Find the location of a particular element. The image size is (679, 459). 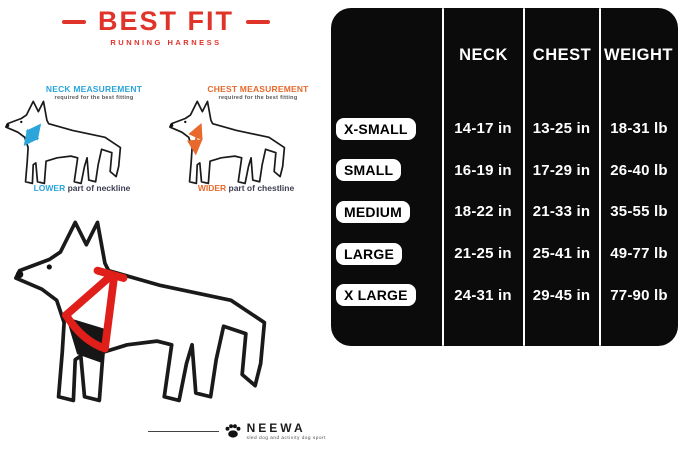

chest-value: 13-25 in is located at coordinates (561, 129).